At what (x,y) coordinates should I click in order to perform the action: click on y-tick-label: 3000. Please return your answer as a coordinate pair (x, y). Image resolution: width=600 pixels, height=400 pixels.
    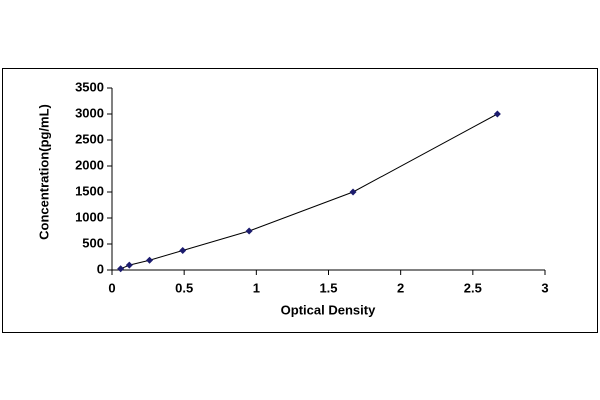
    Looking at the image, I should click on (89, 112).